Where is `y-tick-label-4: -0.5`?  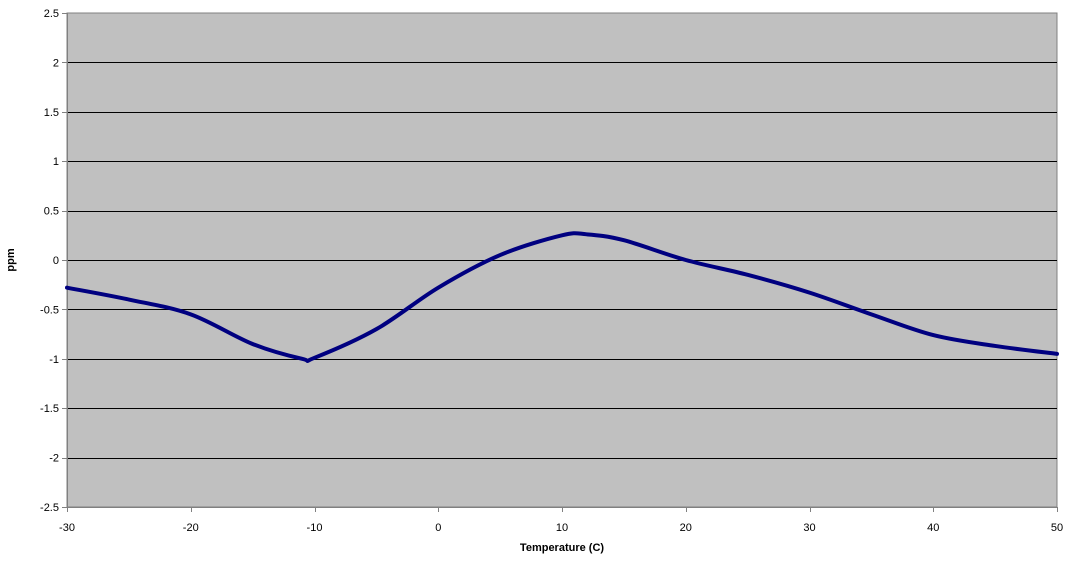 y-tick-label-4: -0.5 is located at coordinates (49, 310).